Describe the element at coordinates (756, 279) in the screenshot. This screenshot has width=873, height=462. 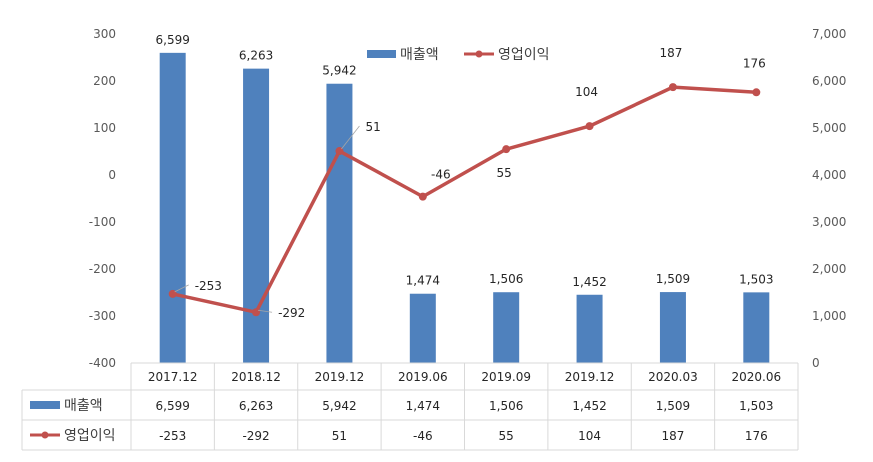
I see `bar-data-label: 1,503` at that location.